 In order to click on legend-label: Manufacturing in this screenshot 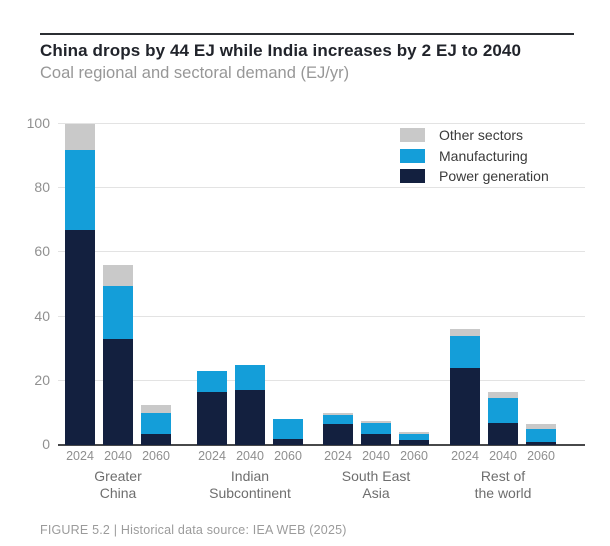, I will do `click(483, 155)`.